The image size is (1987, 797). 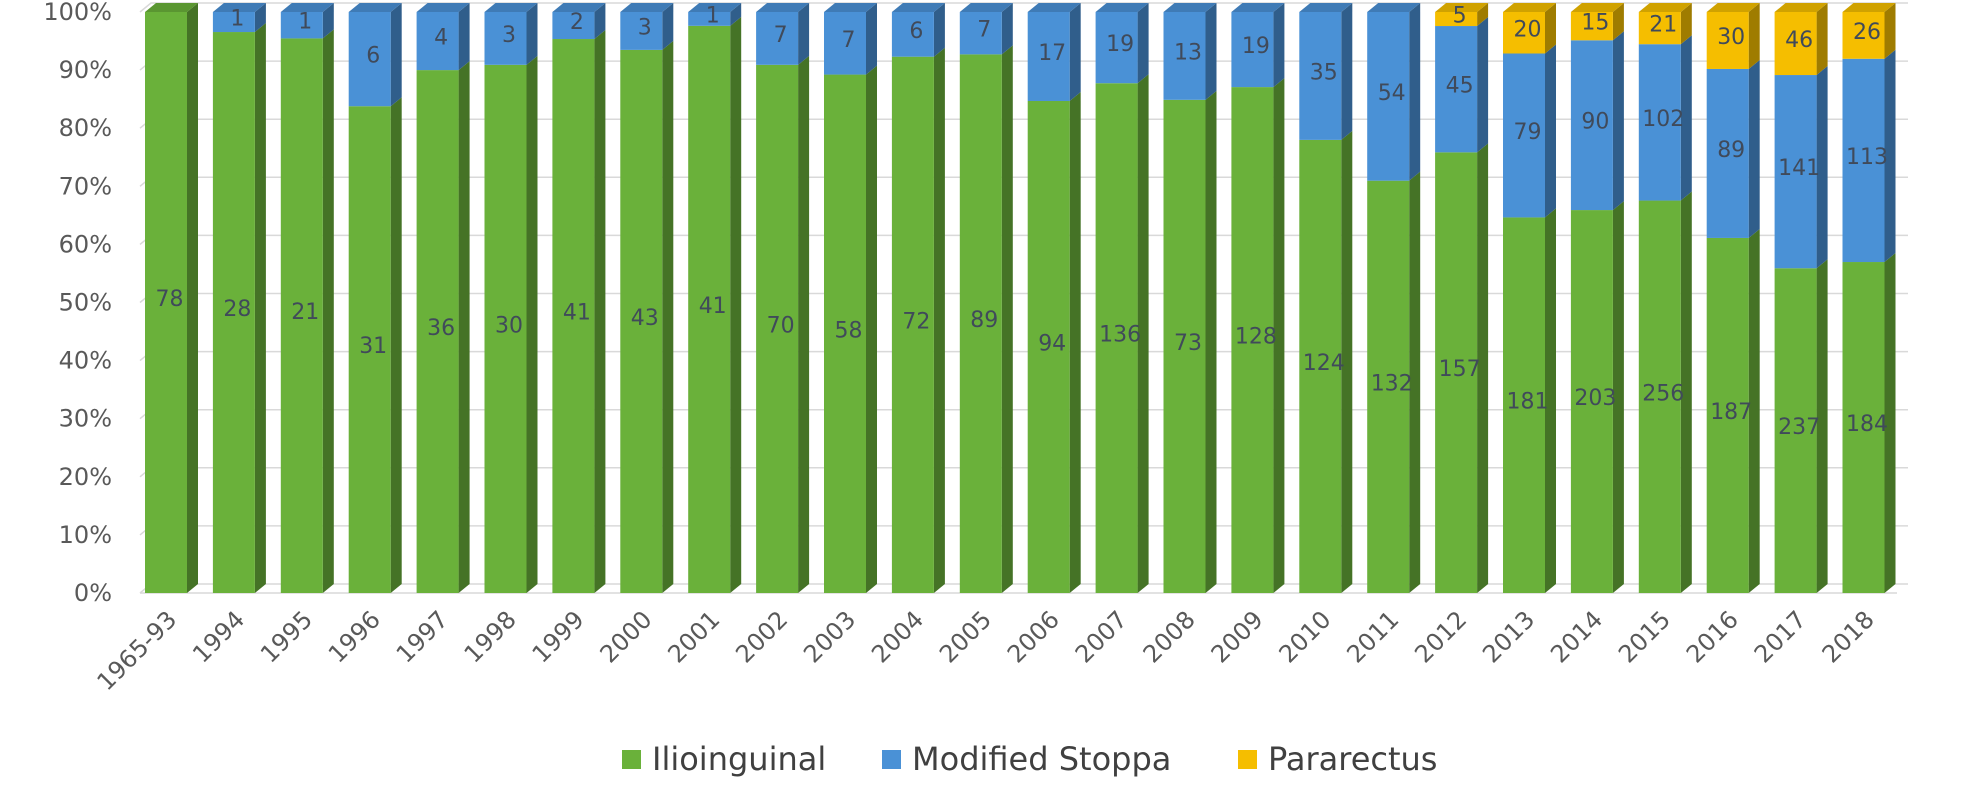 I want to click on x-tick-label: 2017, so click(x=1780, y=636).